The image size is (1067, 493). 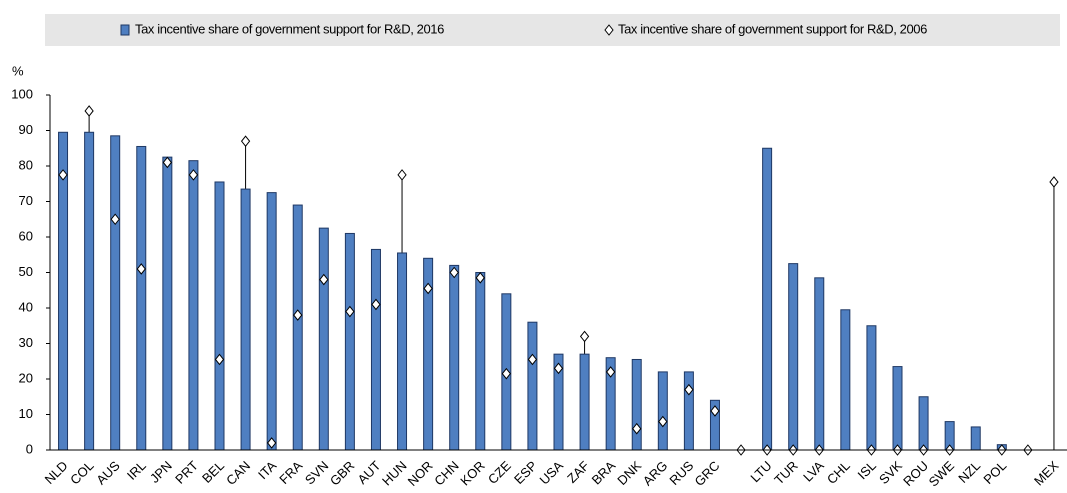 I want to click on x-tick-label: COL, so click(x=82, y=473).